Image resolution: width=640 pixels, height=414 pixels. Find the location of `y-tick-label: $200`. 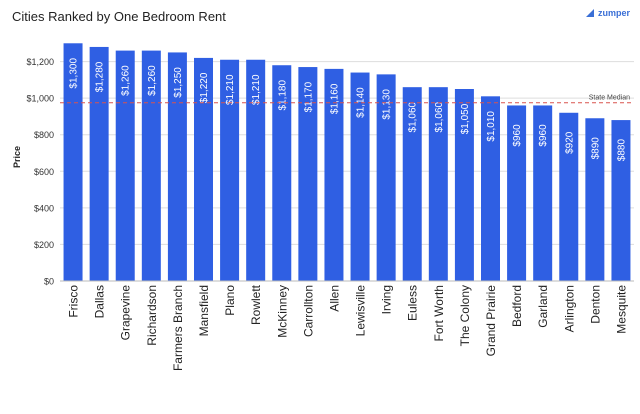

y-tick-label: $200 is located at coordinates (44, 245).